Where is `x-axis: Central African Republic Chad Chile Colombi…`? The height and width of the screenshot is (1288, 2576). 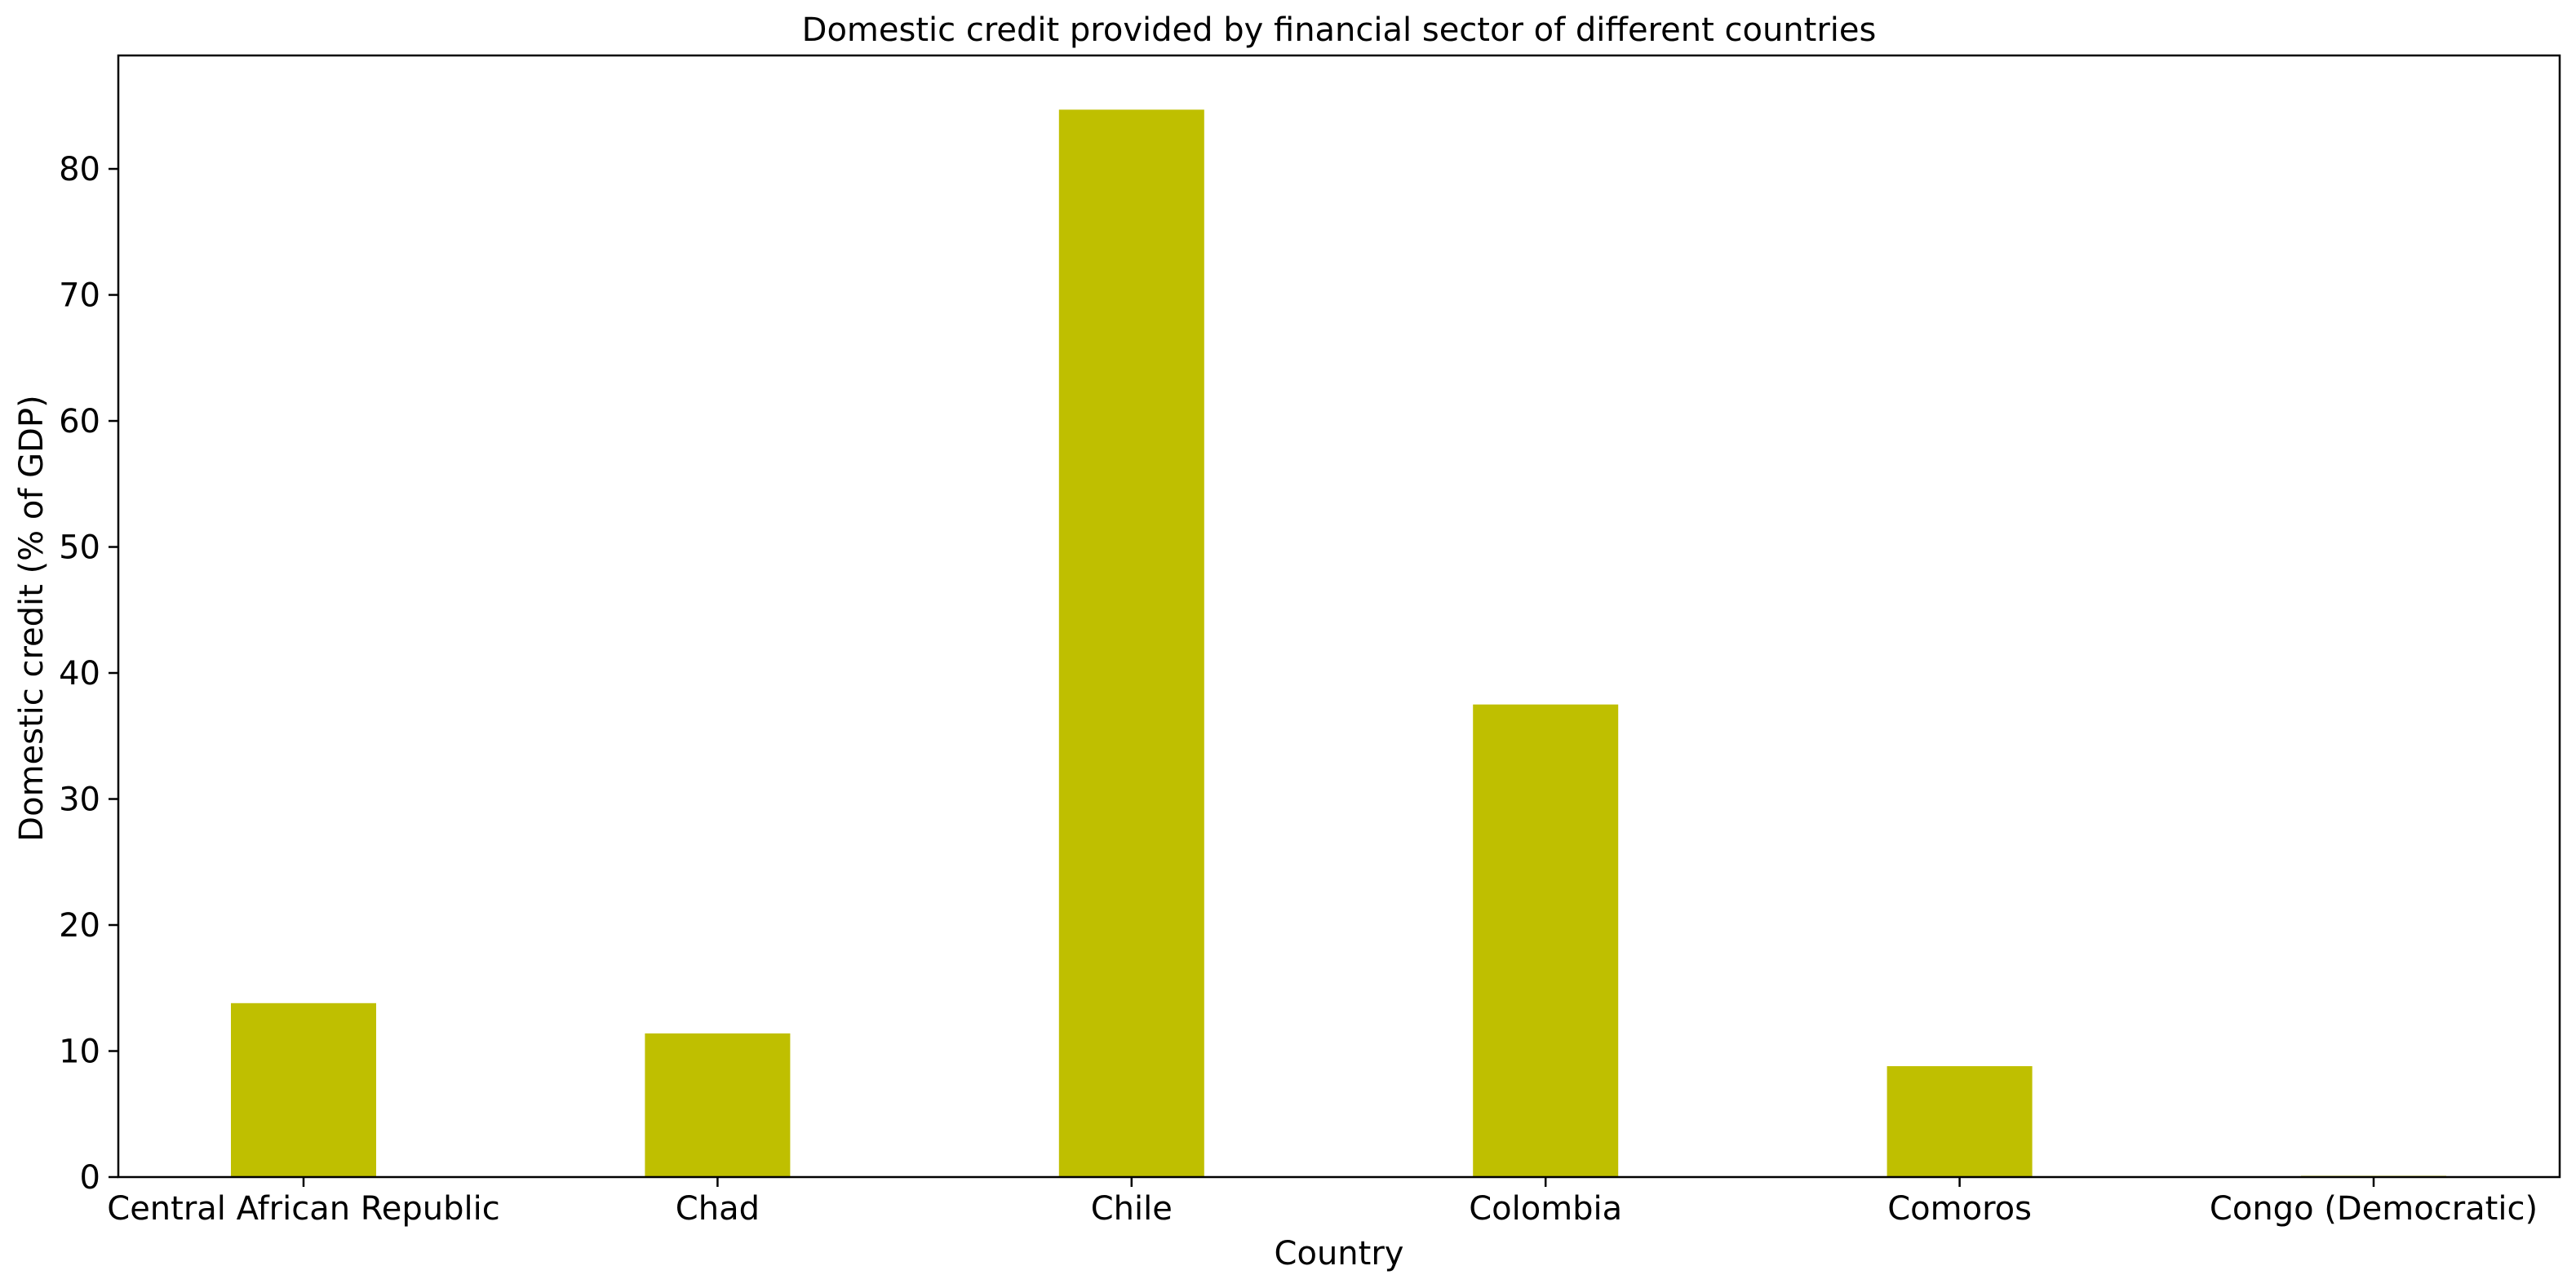
x-axis: Central African Republic Chad Chile Colombi… is located at coordinates (1322, 1202).